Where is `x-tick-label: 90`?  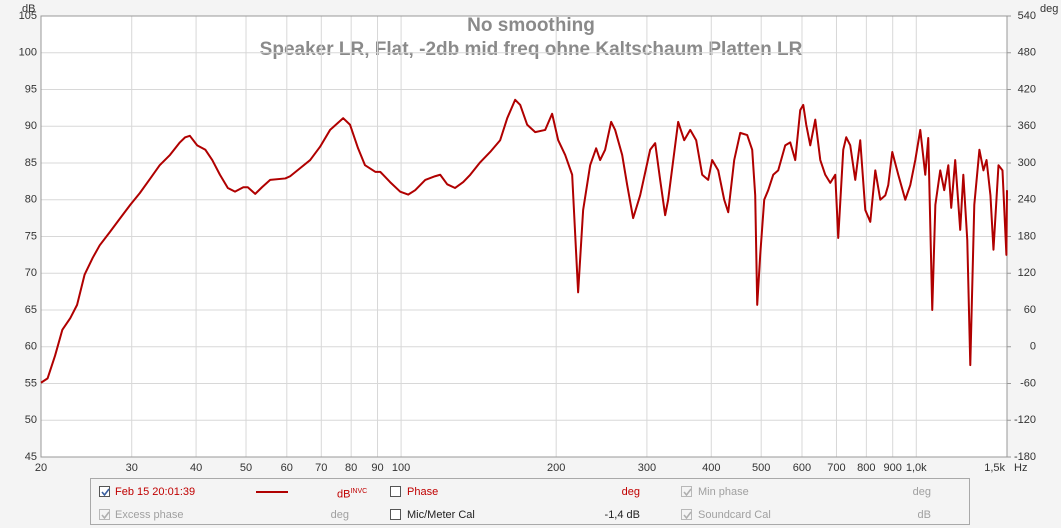
x-tick-label: 90 is located at coordinates (377, 468).